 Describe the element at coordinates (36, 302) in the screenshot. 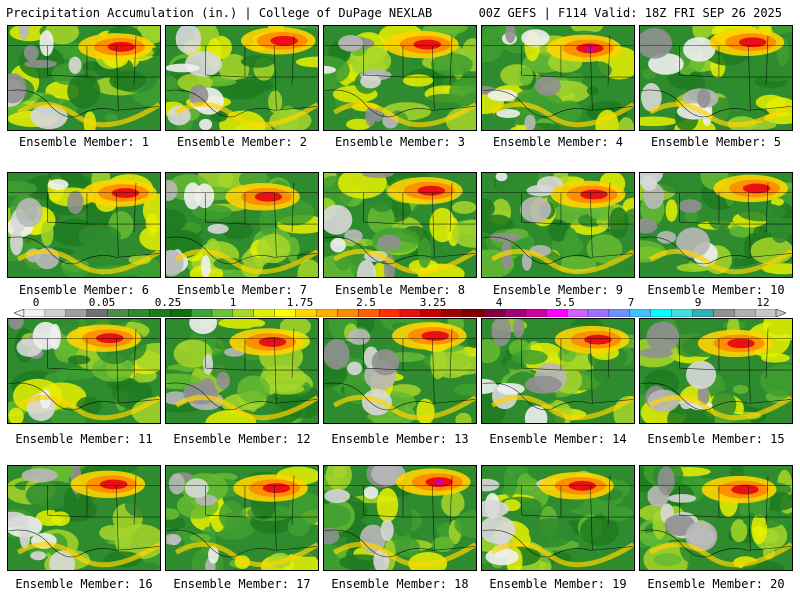

I see `colorbar-tick-label: 0` at that location.